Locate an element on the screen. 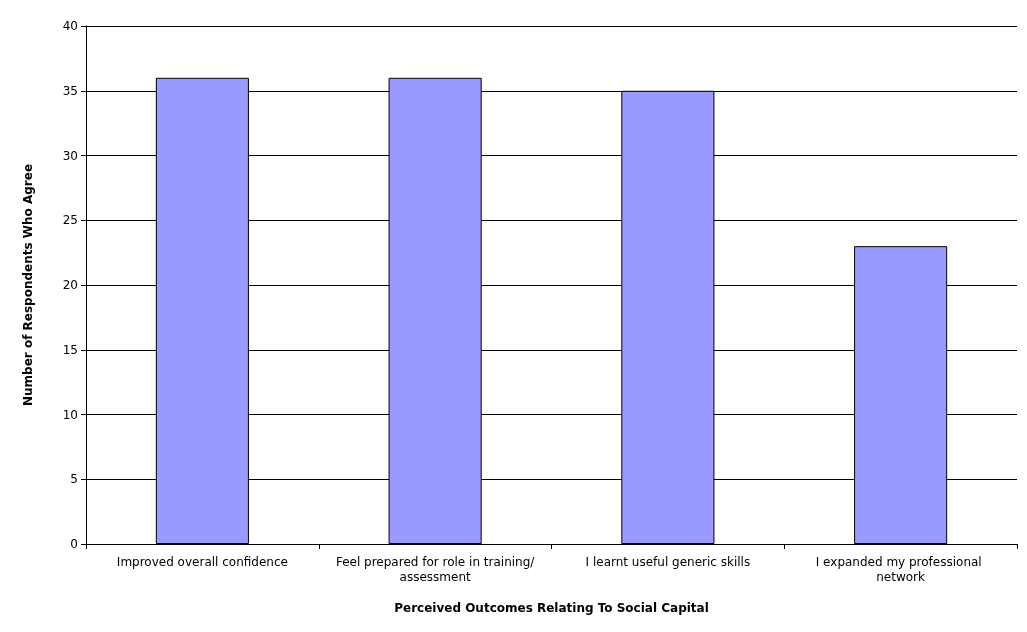 The width and height of the screenshot is (1027, 632). y-tick-label: 20 is located at coordinates (70, 285).